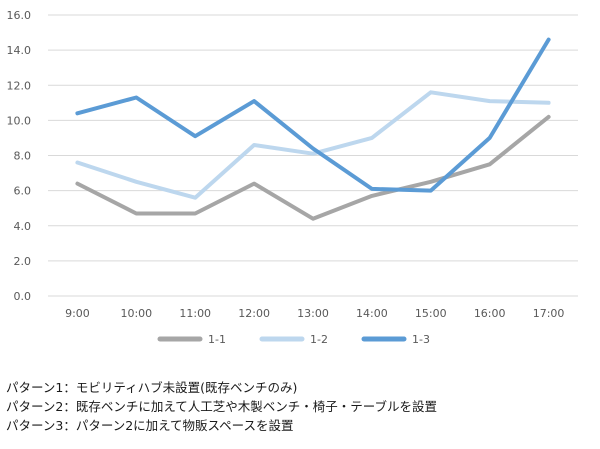  What do you see at coordinates (23, 191) in the screenshot?
I see `y-tick-label: 6.0` at bounding box center [23, 191].